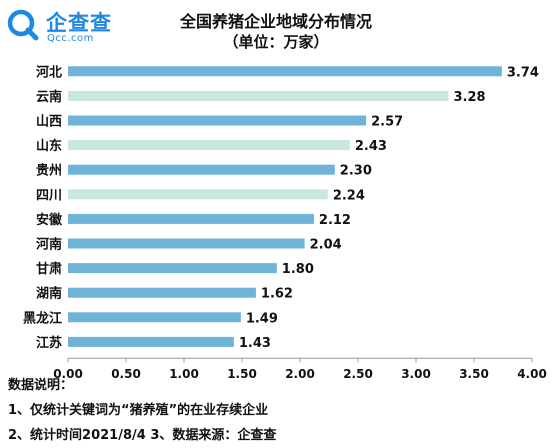  I want to click on x-tick-label: 0.00, so click(68, 374).